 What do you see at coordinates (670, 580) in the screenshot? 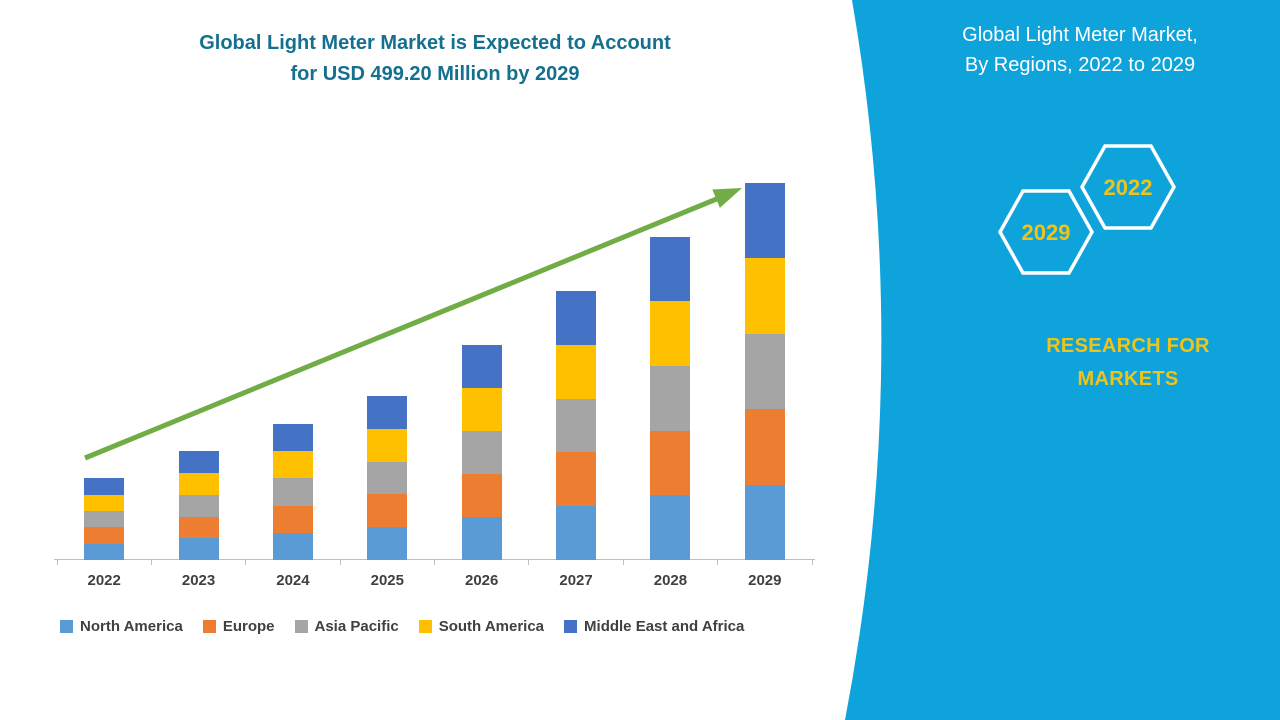
I see `x-axis-label: 2028` at bounding box center [670, 580].